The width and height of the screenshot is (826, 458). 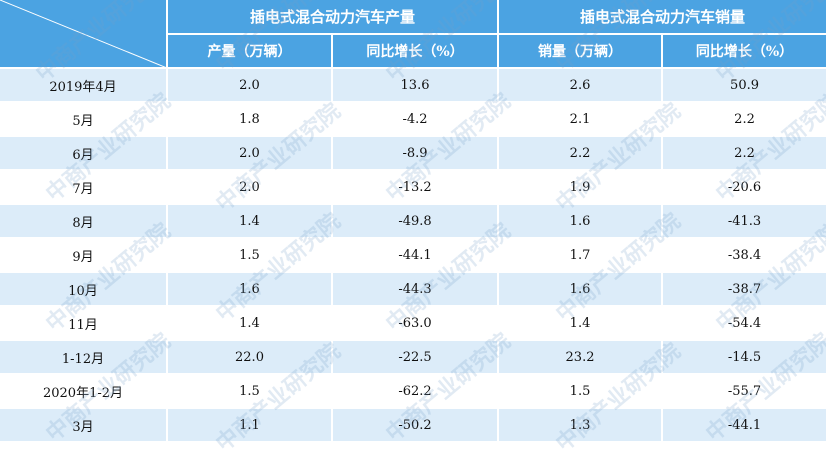 I want to click on cell-period: 7月, so click(x=84, y=187).